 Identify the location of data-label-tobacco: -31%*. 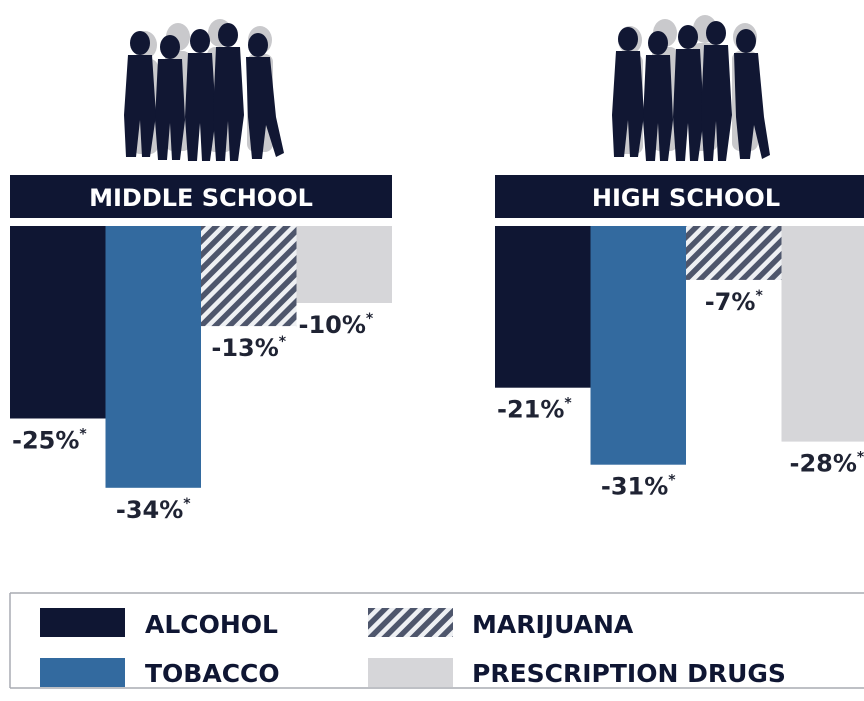
(638, 487).